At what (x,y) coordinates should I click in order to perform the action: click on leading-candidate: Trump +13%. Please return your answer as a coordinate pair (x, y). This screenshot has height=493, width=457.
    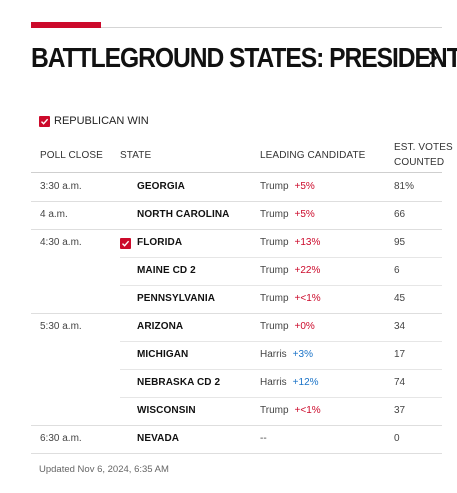
    Looking at the image, I should click on (290, 243).